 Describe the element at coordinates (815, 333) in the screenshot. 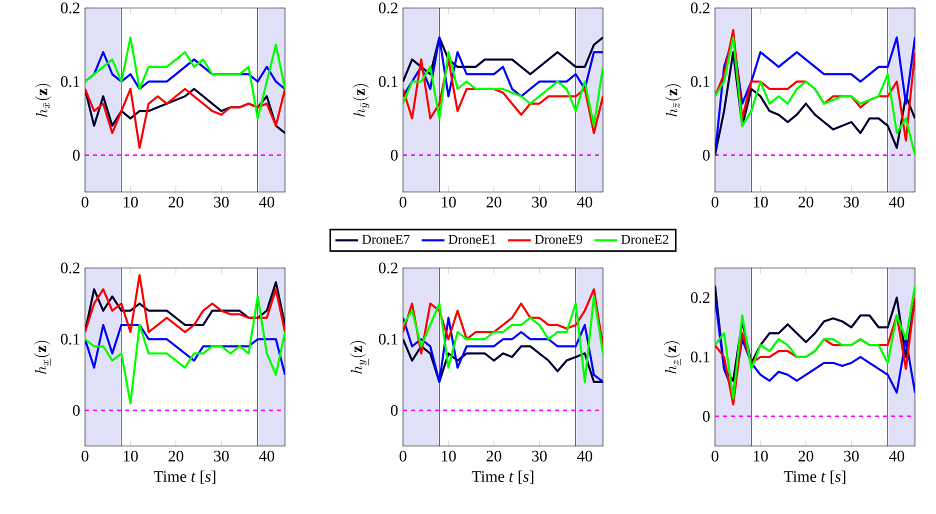

I see `line-series` at that location.